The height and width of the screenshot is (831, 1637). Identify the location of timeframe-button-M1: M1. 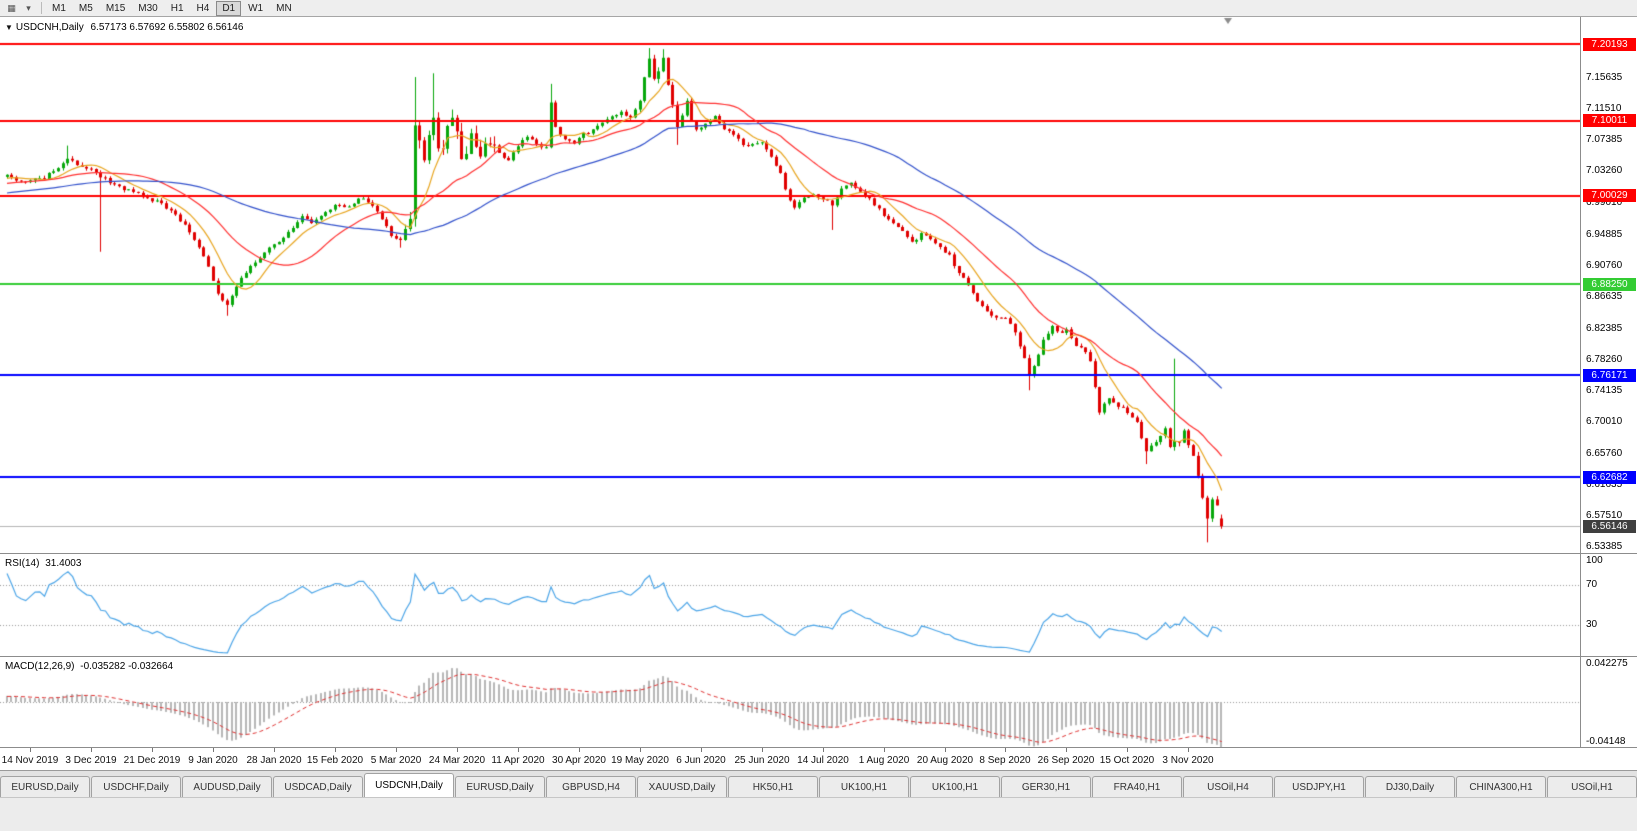
(59, 8).